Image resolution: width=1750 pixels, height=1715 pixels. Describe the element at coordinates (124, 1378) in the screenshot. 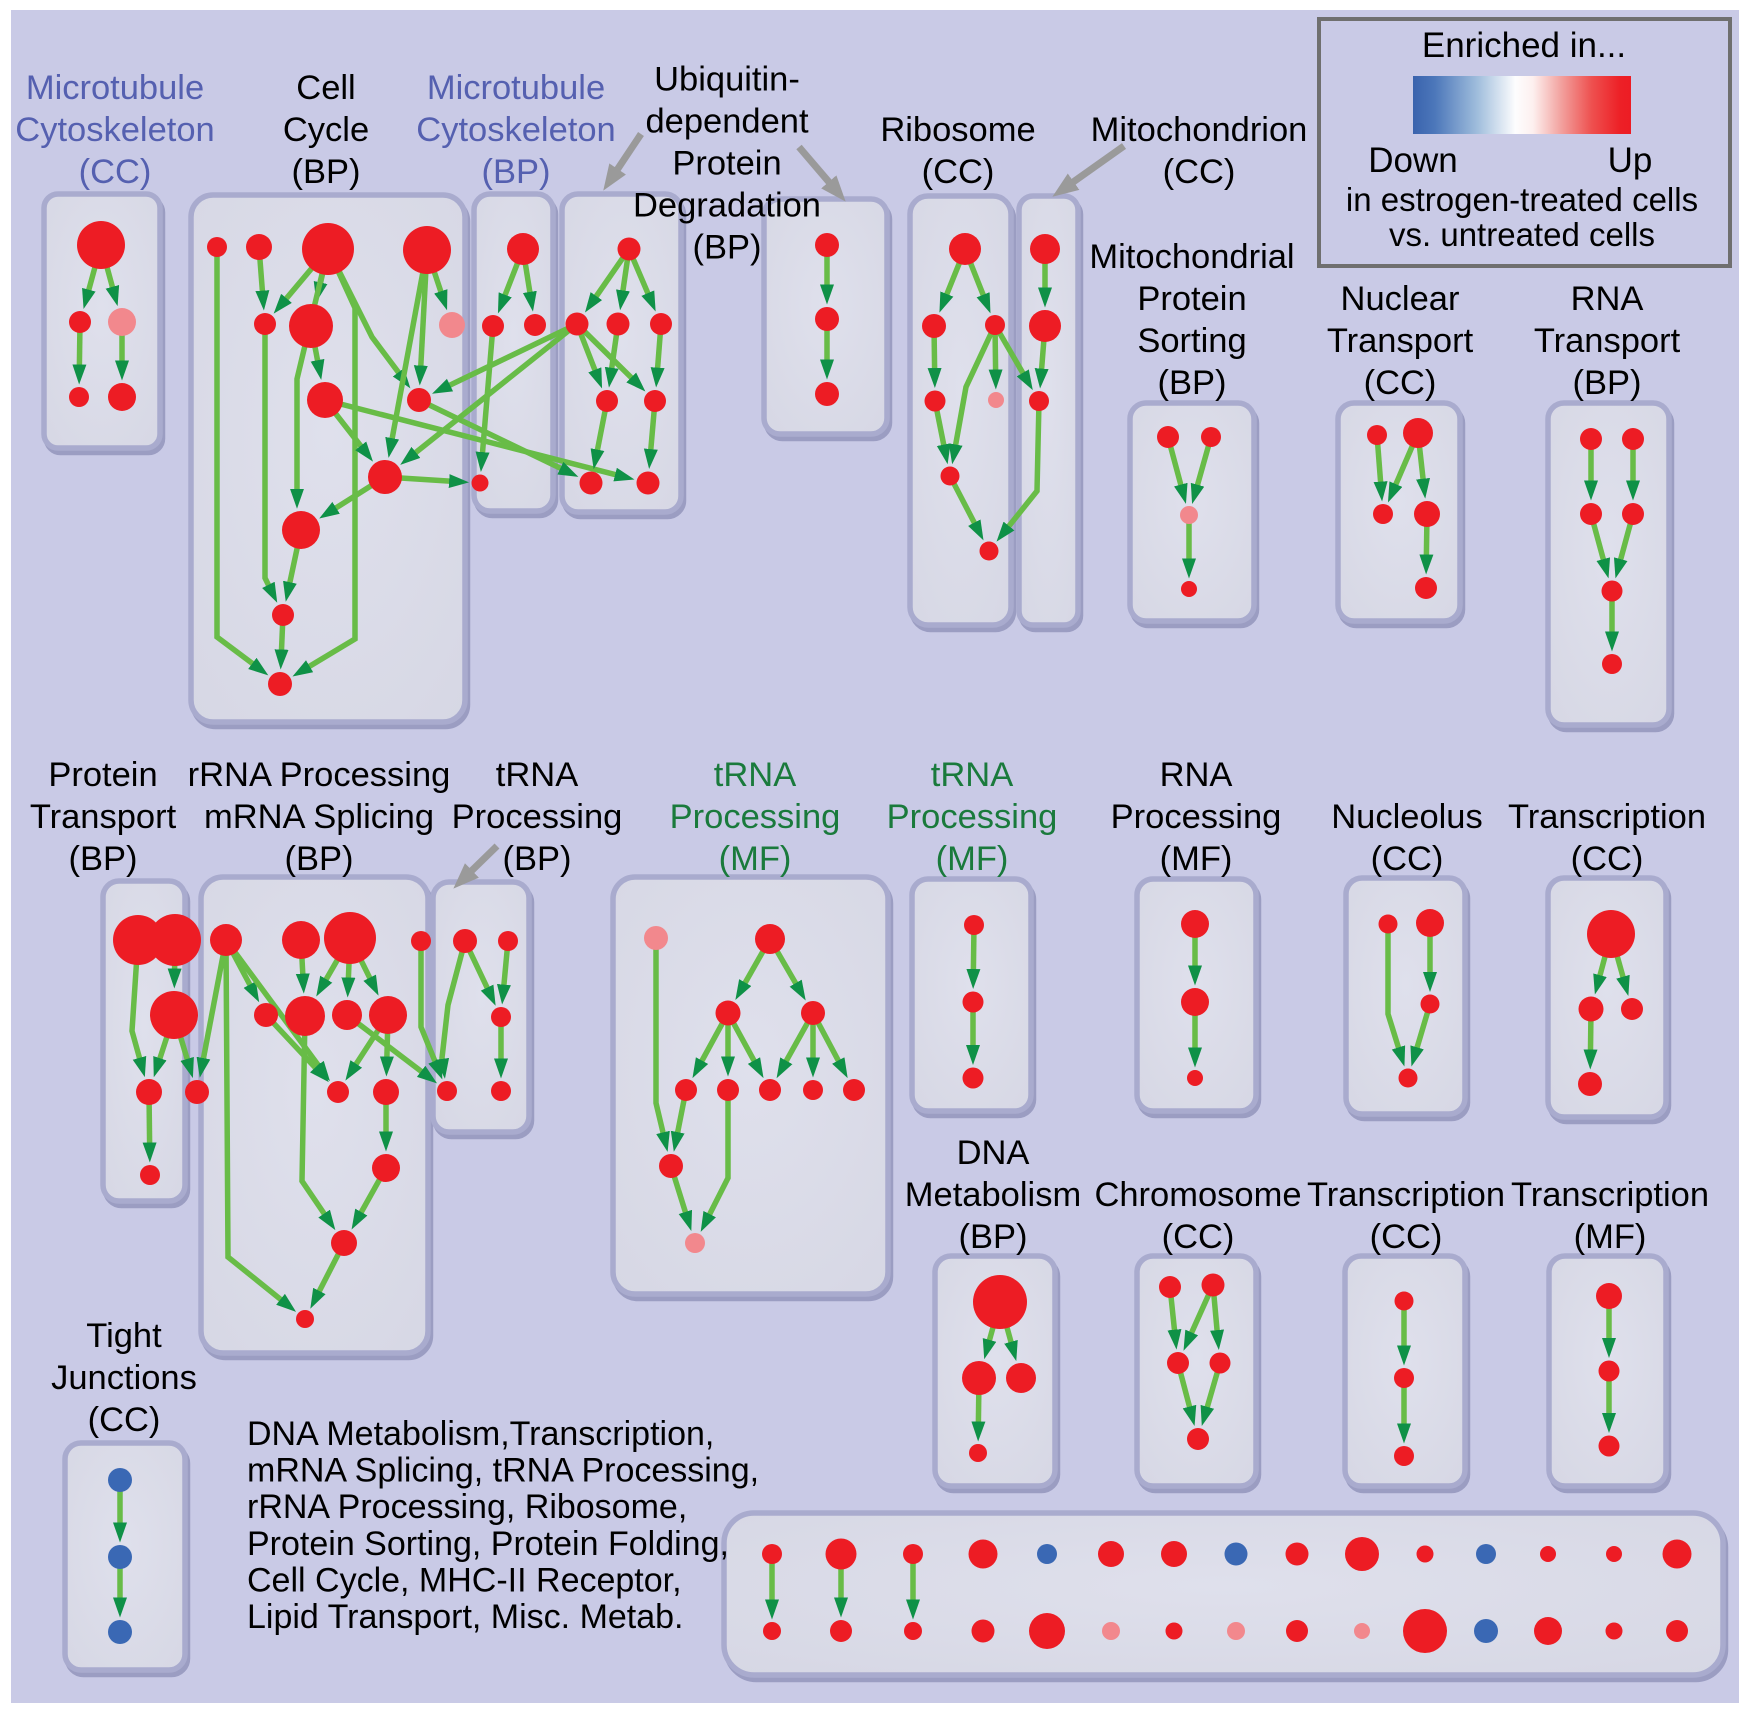

I see `svg-text: Junctions` at that location.